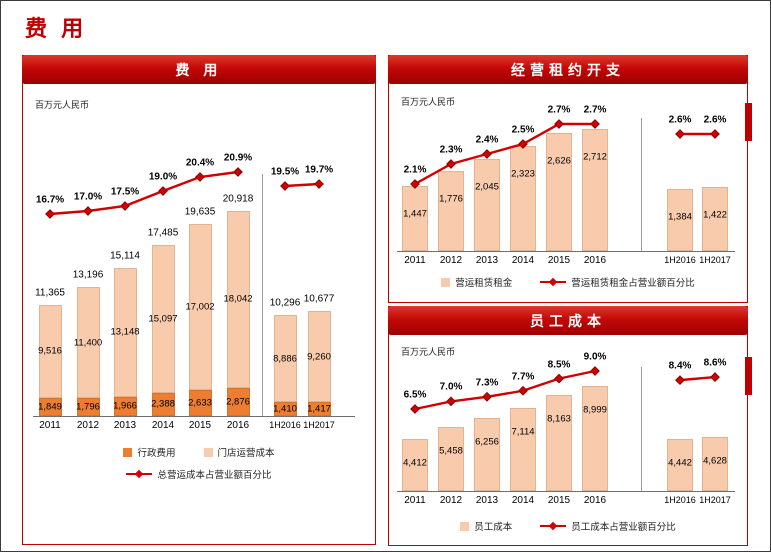  What do you see at coordinates (523, 130) in the screenshot?
I see `percent-label: 2.5%` at bounding box center [523, 130].